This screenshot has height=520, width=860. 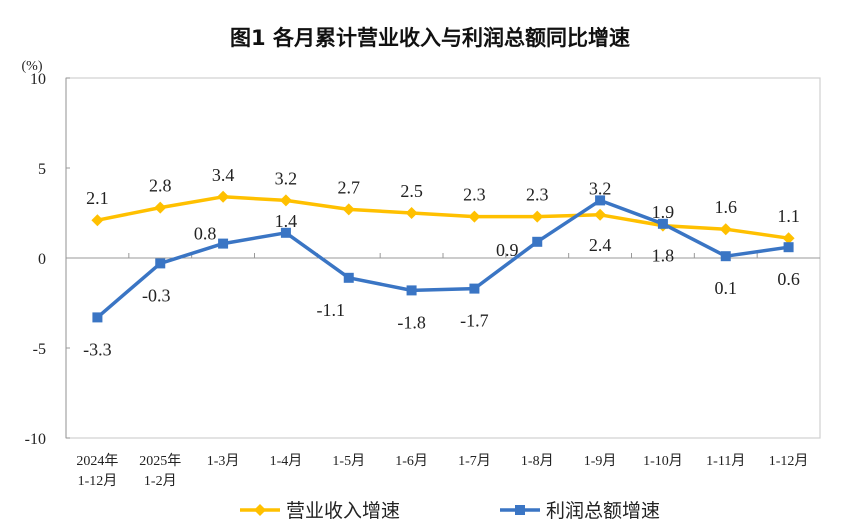 What do you see at coordinates (507, 250) in the screenshot?
I see `data-label: 0.9` at bounding box center [507, 250].